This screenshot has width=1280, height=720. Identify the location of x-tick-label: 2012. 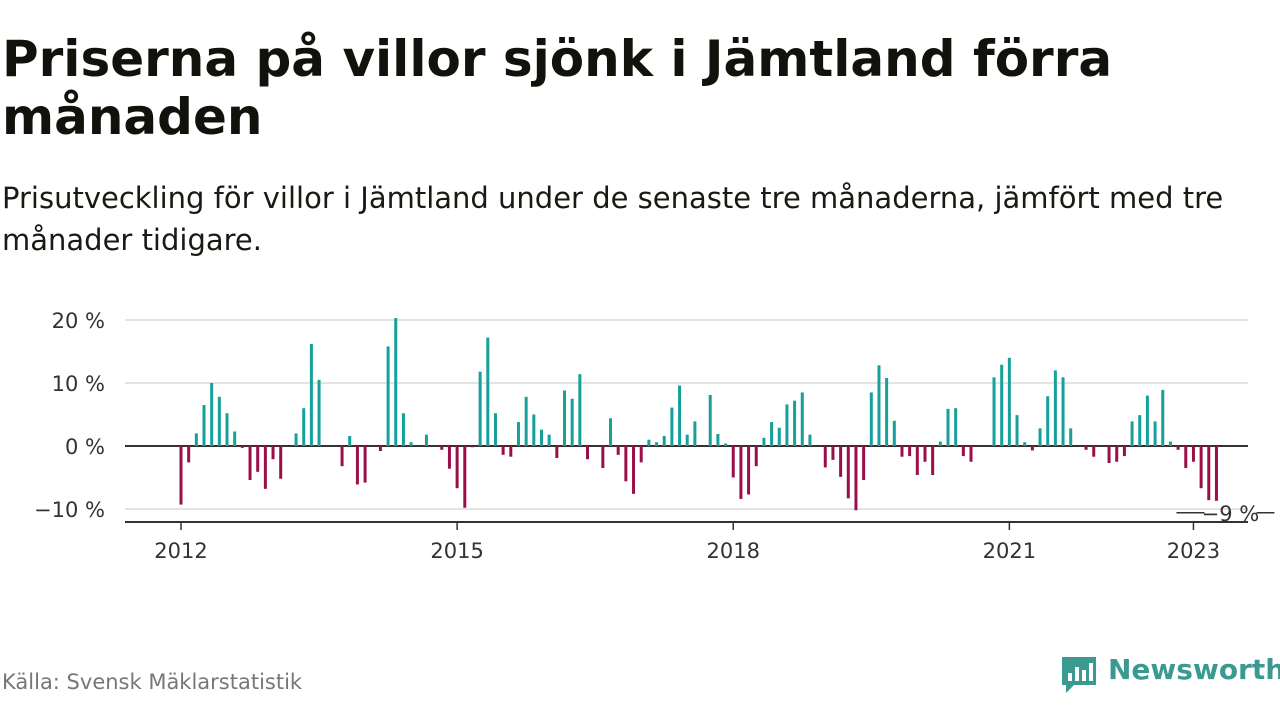
(180, 551).